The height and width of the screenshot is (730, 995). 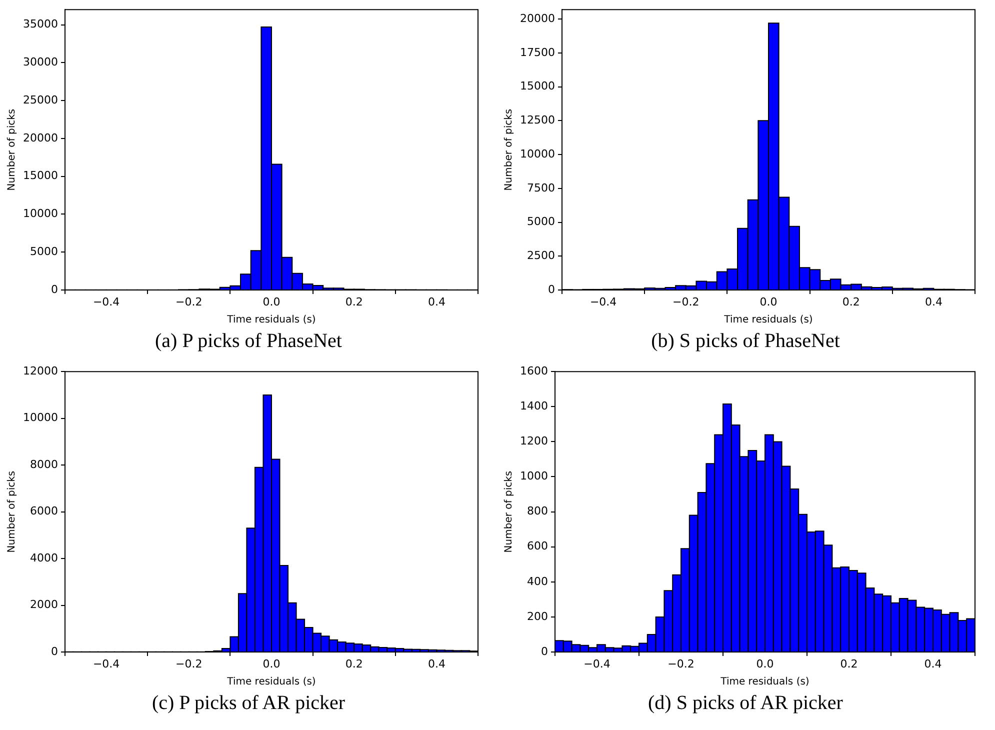 What do you see at coordinates (540, 255) in the screenshot?
I see `y-tick-label: 2500` at bounding box center [540, 255].